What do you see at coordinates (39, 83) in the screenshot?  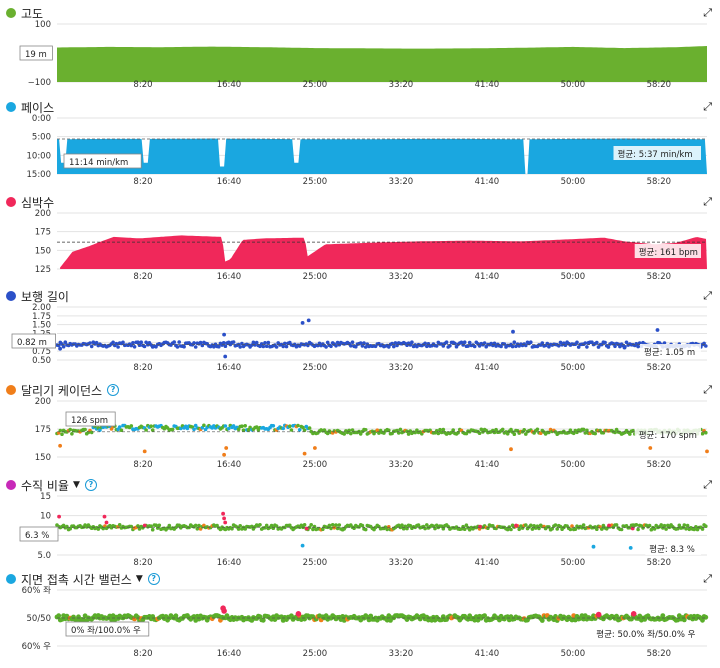 I see `y-tick-label: −100` at bounding box center [39, 83].